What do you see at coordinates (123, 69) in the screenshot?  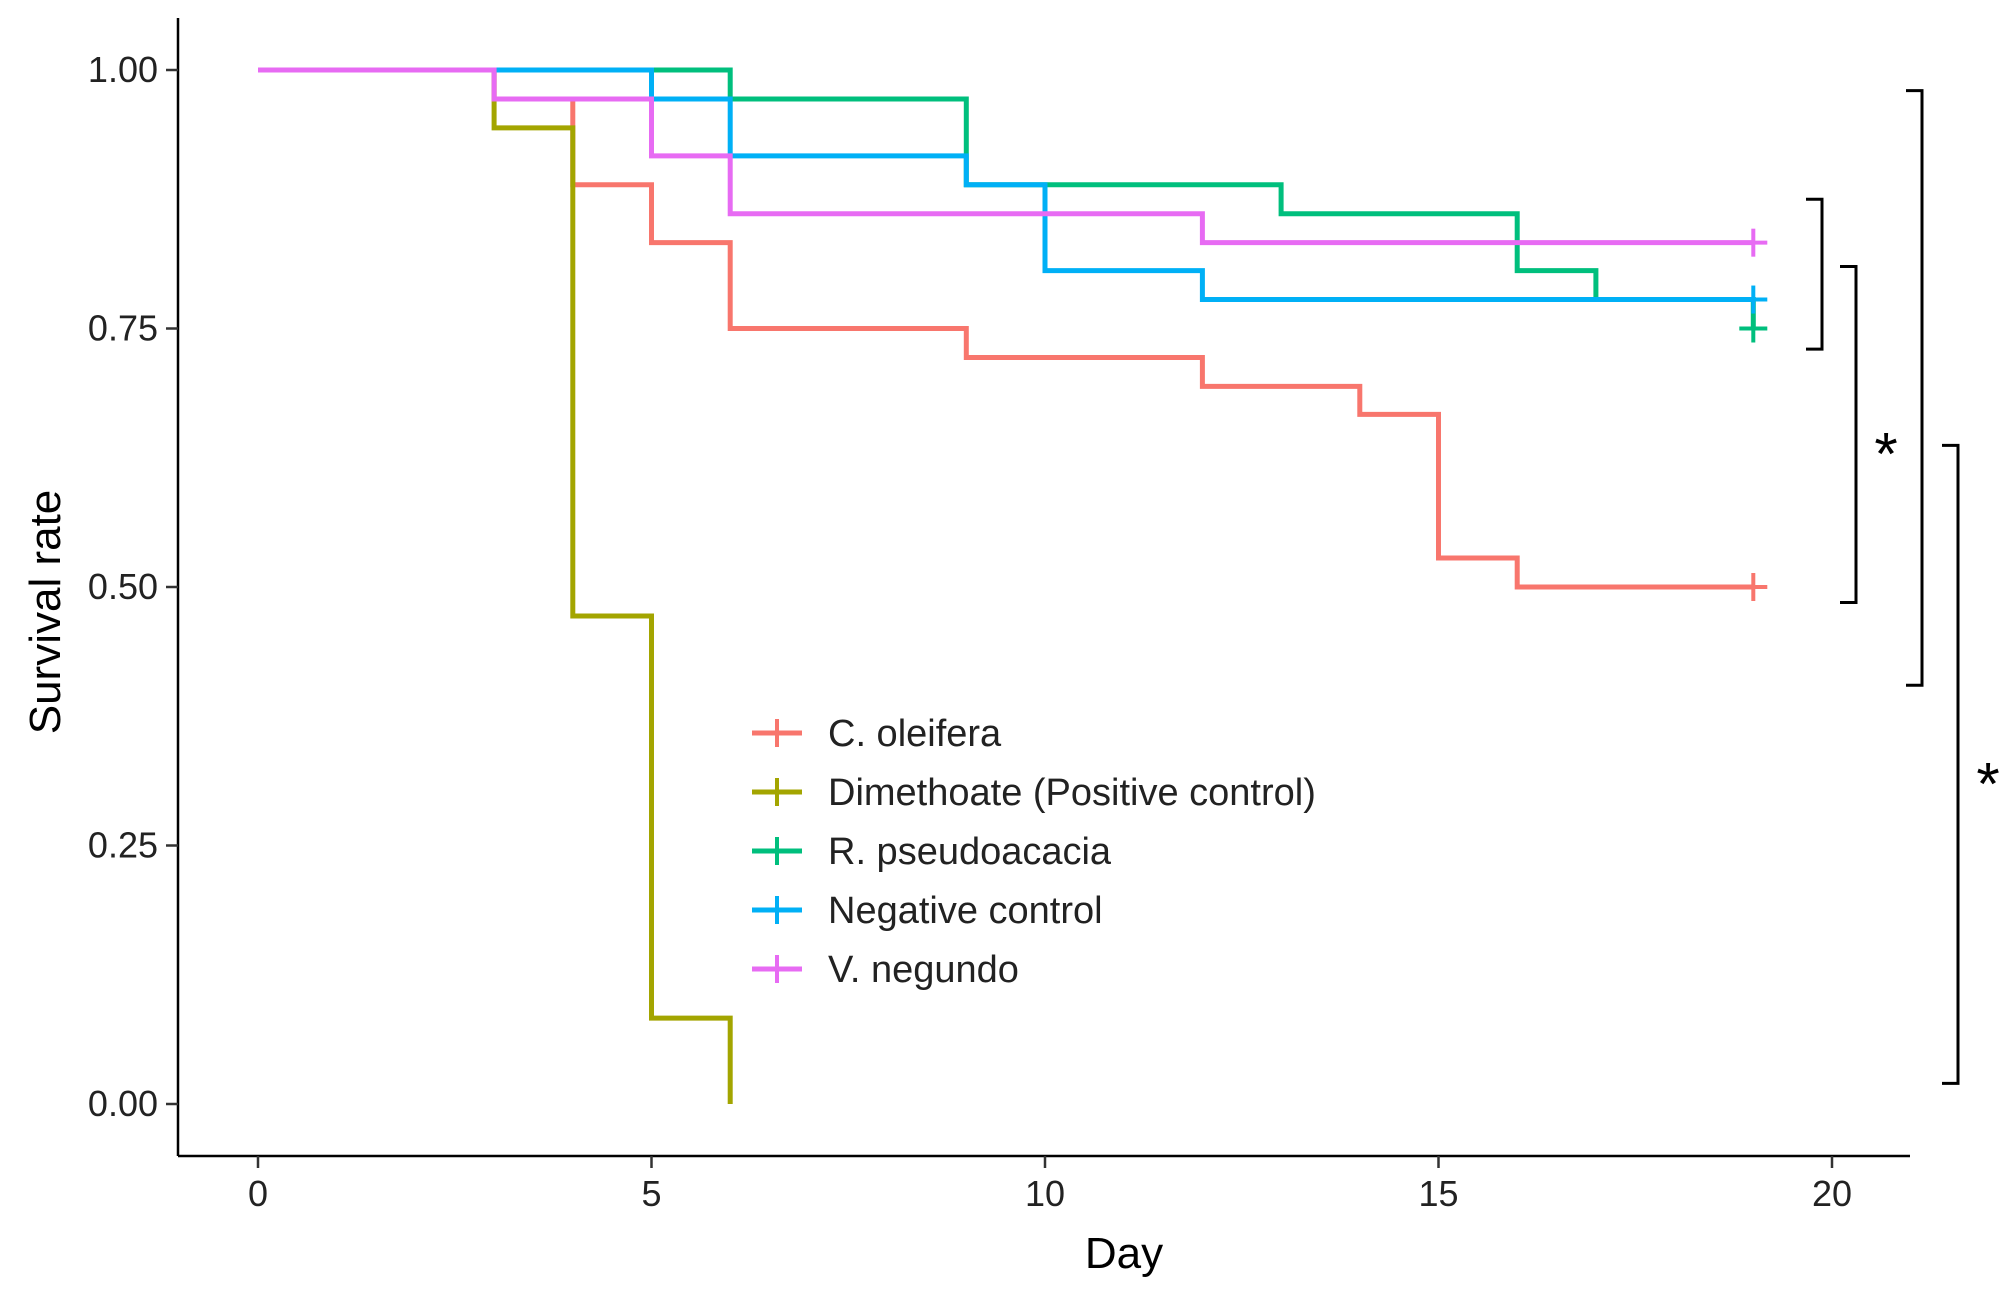 I see `y-tick-label: 1.00` at bounding box center [123, 69].